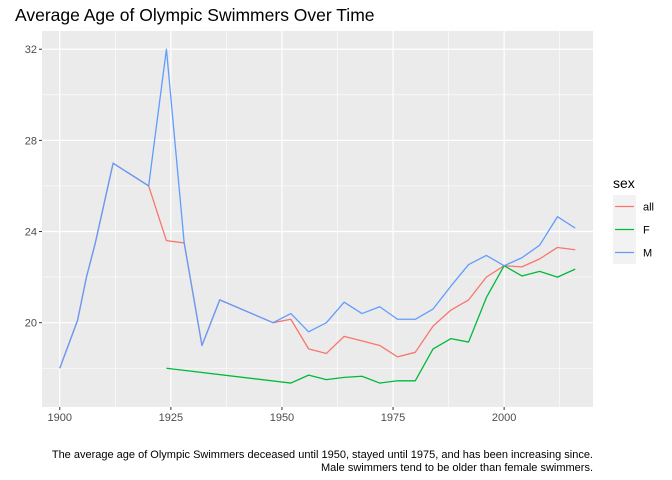  I want to click on y-axis: 20 24 28 32, so click(33, 187).